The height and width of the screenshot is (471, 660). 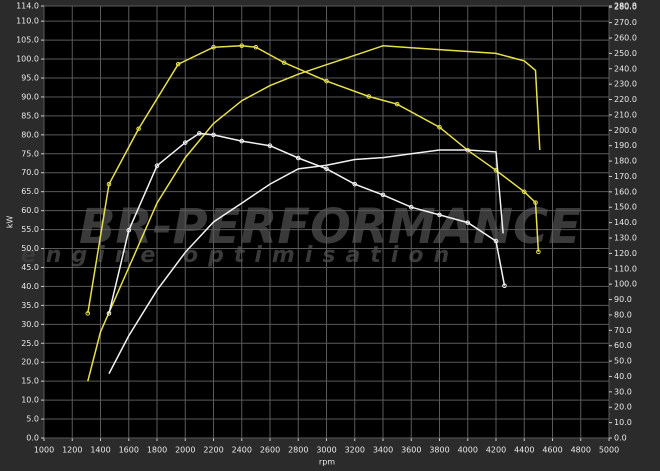 I want to click on y2-tick-label: 100.0, so click(x=625, y=284).